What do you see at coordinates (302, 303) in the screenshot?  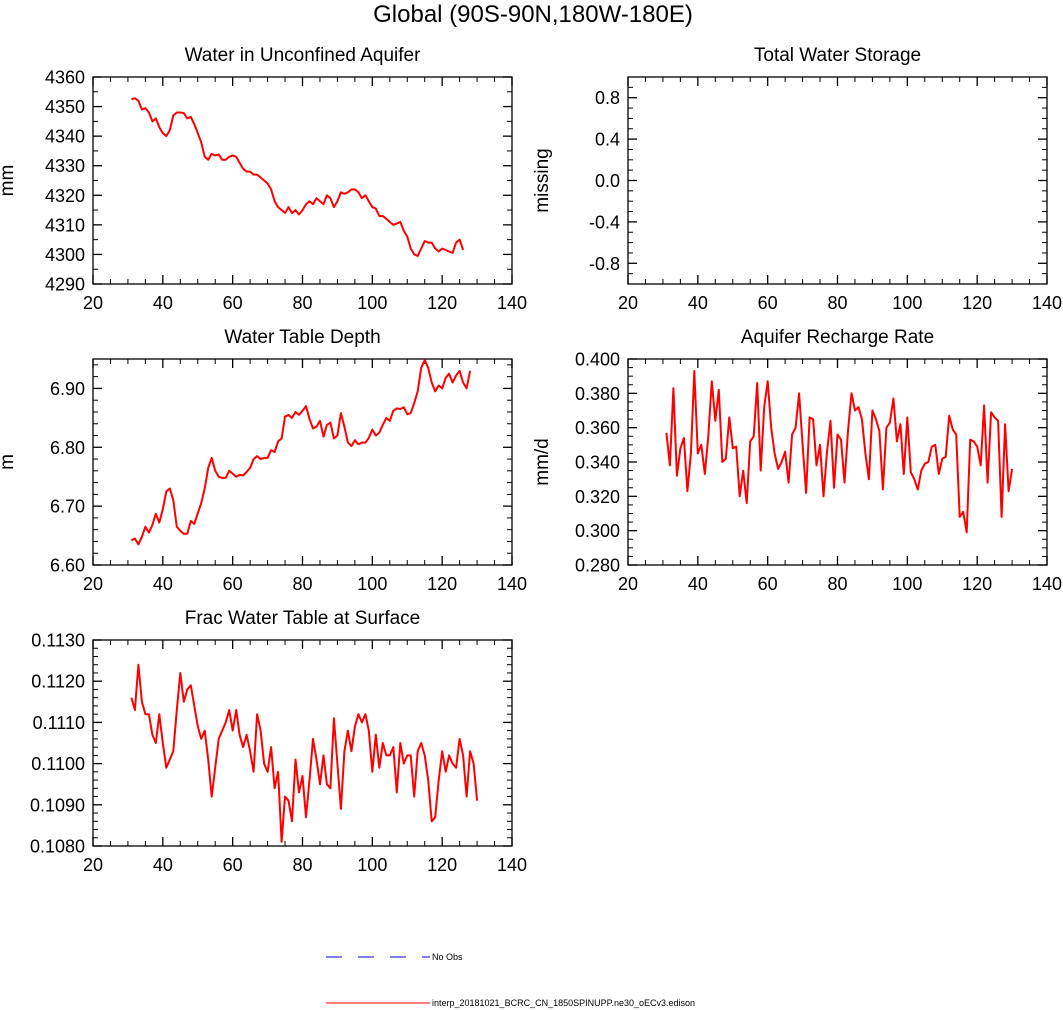 I see `water-in-unconfined-aquifer-xtick-label: 80` at bounding box center [302, 303].